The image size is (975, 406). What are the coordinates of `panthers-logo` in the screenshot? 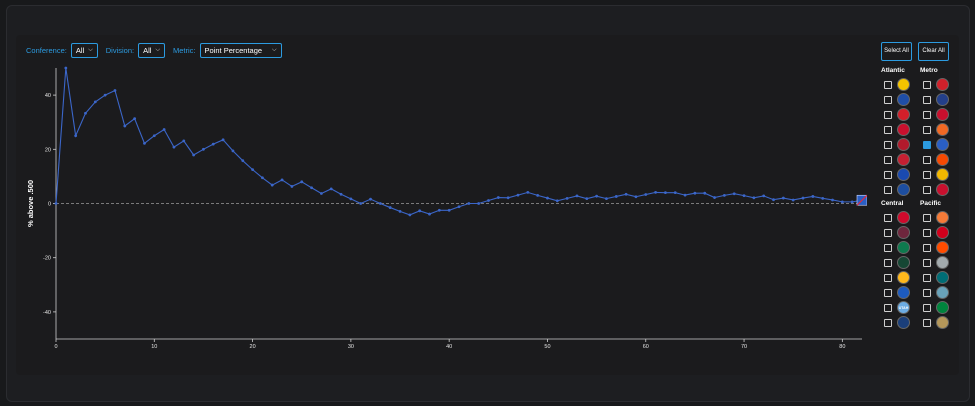 It's located at (903, 129).